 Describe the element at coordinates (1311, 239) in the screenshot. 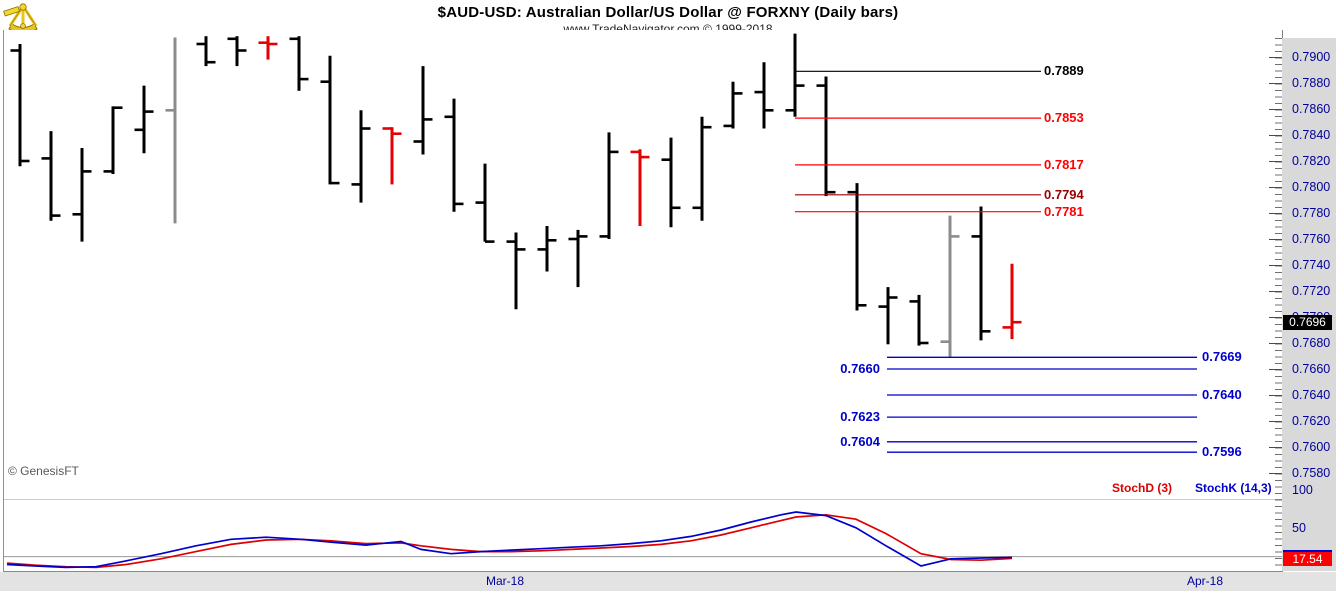

I see `price-axis-label: 0.7760` at that location.